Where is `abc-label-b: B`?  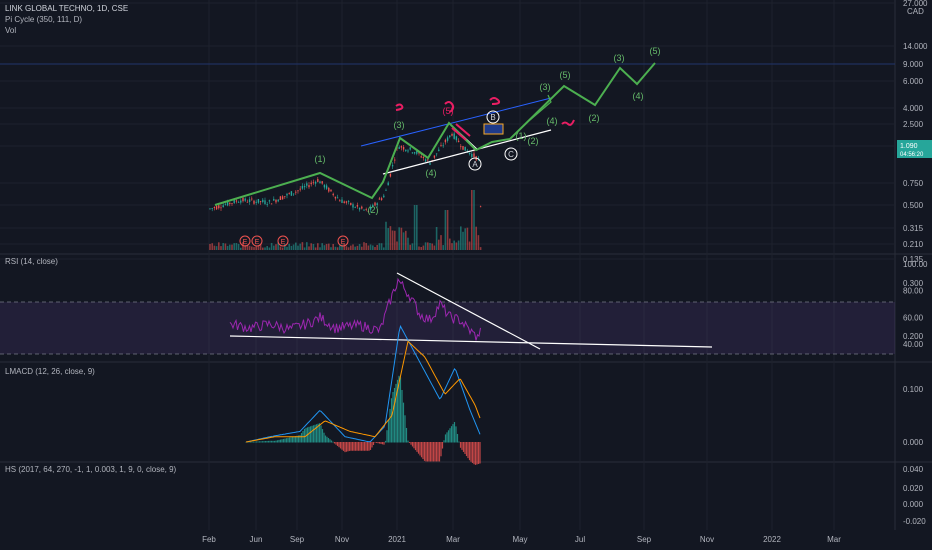 abc-label-b: B is located at coordinates (492, 117).